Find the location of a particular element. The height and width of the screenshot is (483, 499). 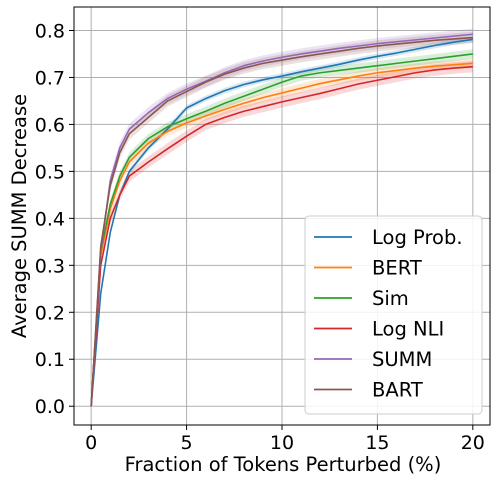

legend-label-log-nli: Log NLI is located at coordinates (408, 329).